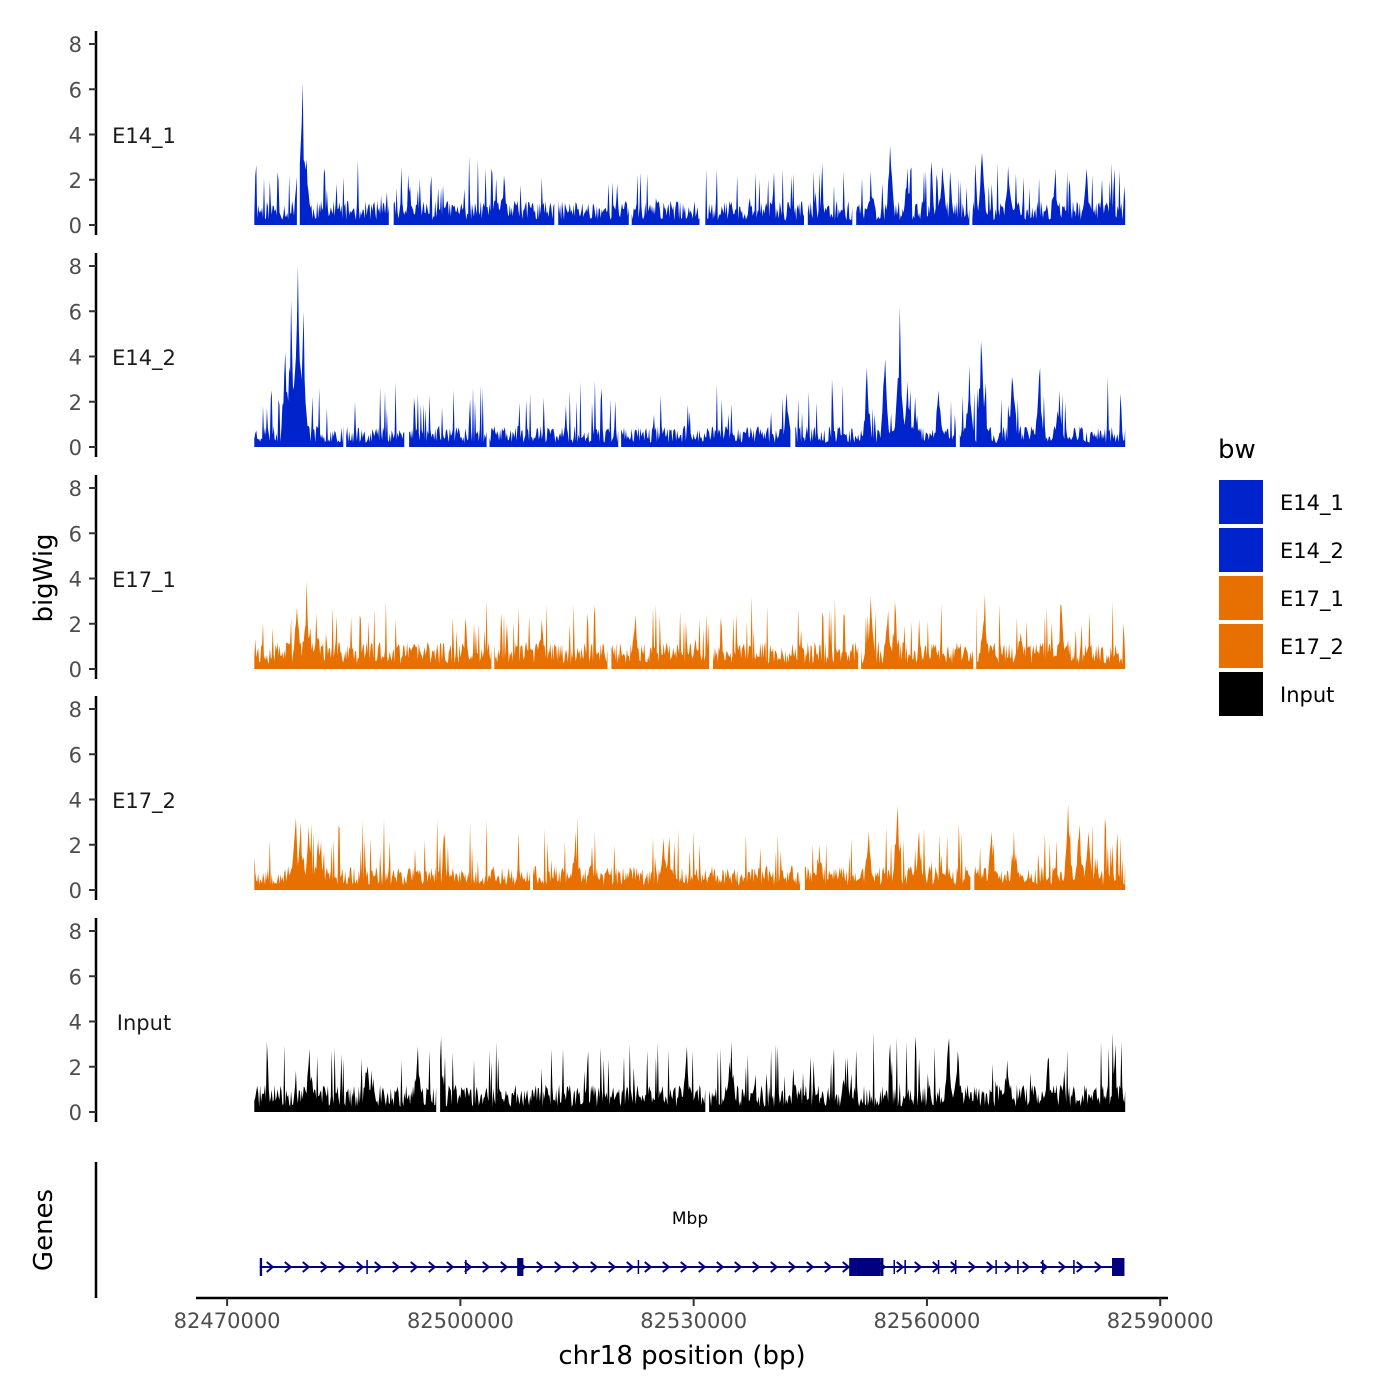  Describe the element at coordinates (44, 1230) in the screenshot. I see `genes-label: Genes` at that location.